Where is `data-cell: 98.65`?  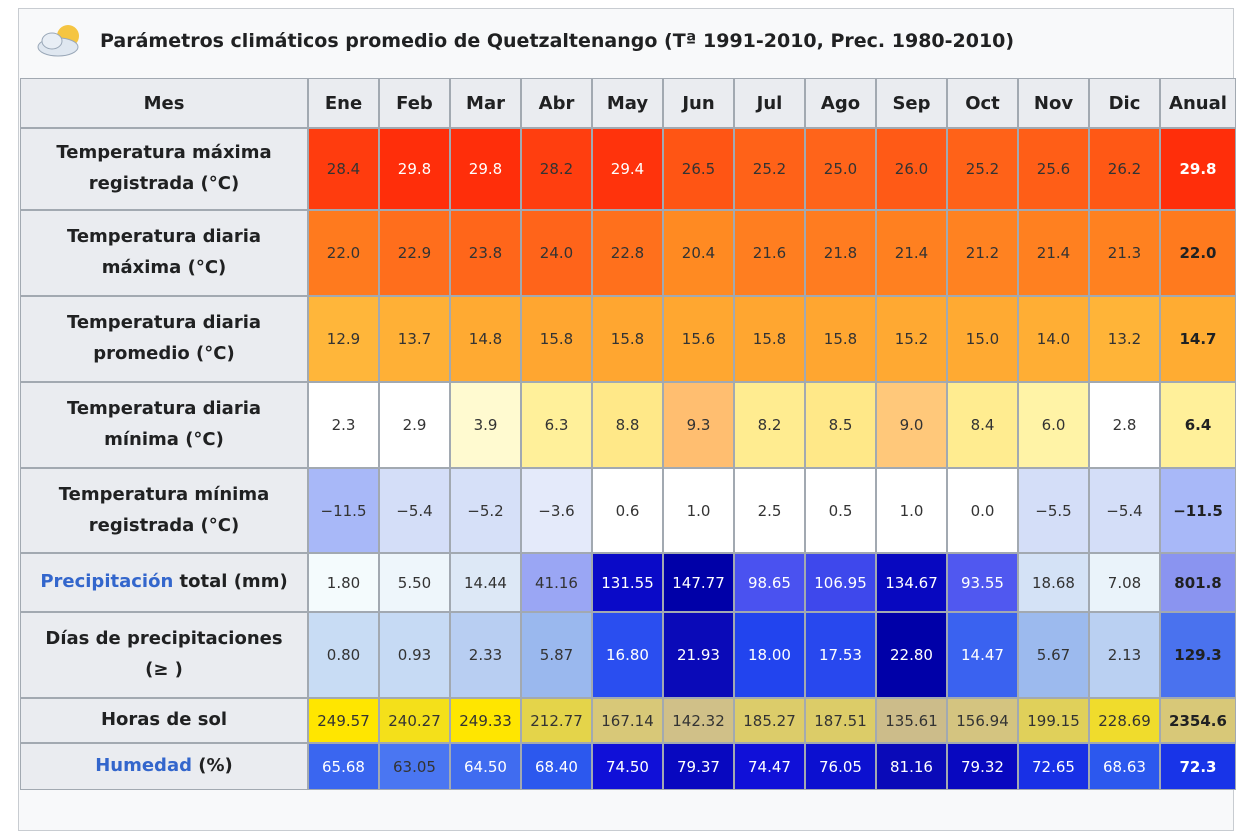 data-cell: 98.65 is located at coordinates (769, 582).